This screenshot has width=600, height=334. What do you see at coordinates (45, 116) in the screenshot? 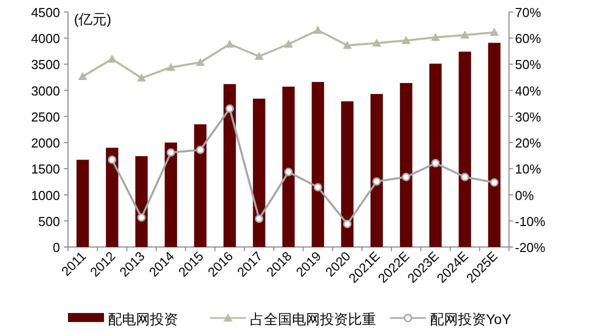
I see `y-tick-label: 2500` at bounding box center [45, 116].